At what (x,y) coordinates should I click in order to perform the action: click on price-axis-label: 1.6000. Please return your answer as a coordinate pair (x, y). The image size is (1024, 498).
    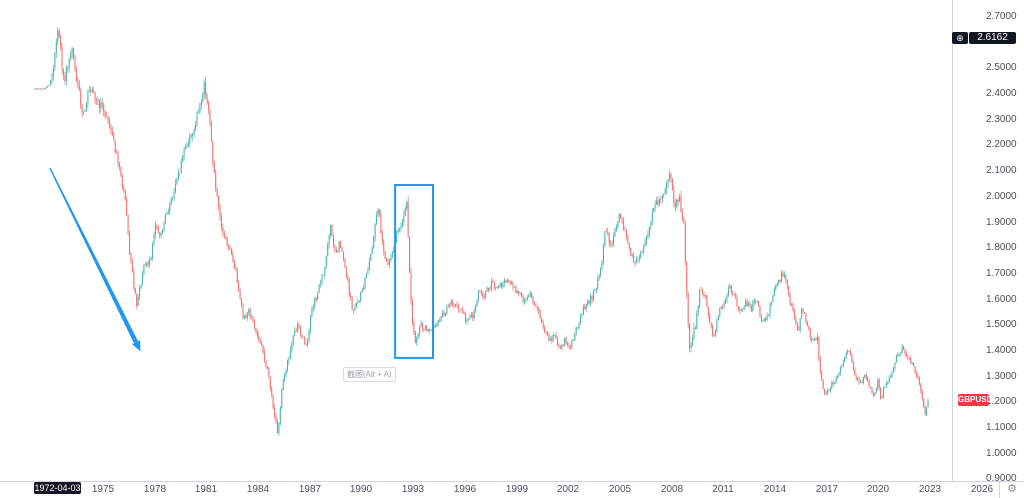
    Looking at the image, I should click on (1001, 299).